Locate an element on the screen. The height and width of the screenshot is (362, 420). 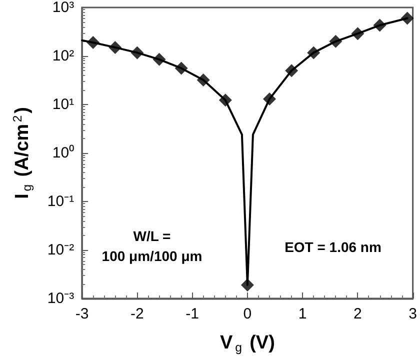
y-axis-title: Ig (A/cm2) is located at coordinates (22, 153).